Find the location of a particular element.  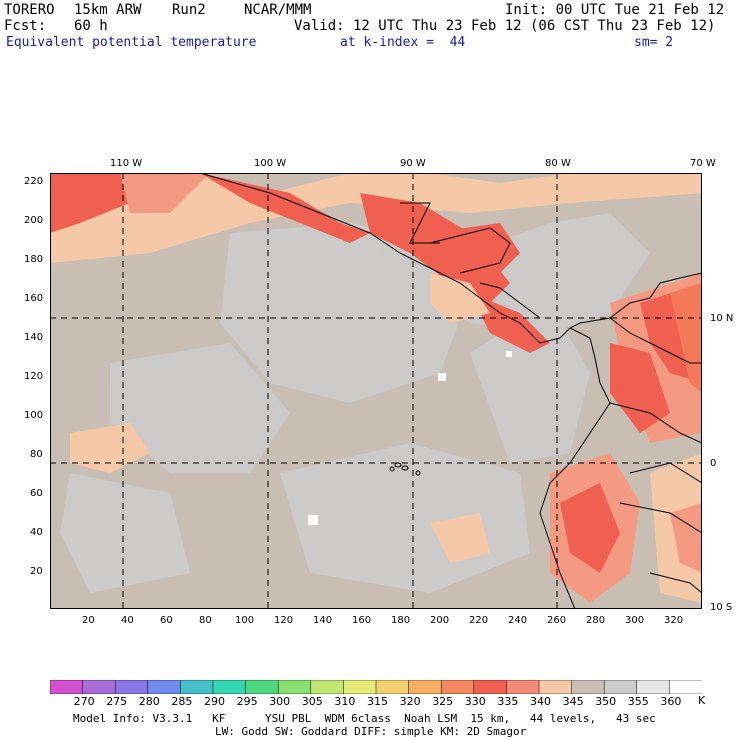

colorbar-level-label: 285 is located at coordinates (182, 701).